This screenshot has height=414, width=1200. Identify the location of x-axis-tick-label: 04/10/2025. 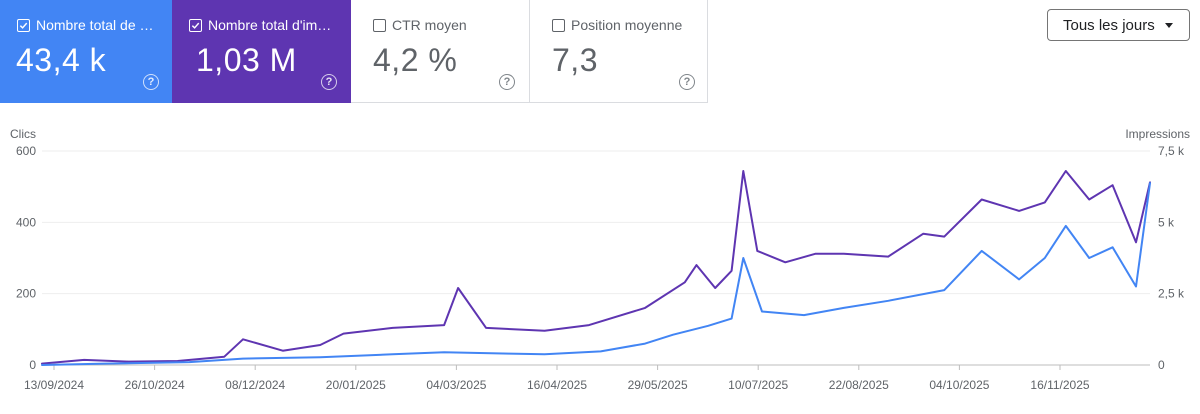
(959, 385).